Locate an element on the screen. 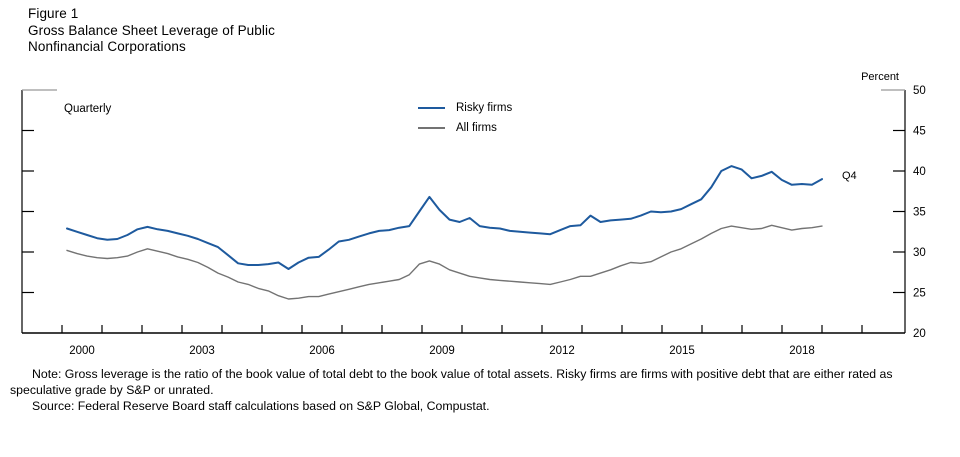 This screenshot has height=457, width=960. all-firms-legend-line-icon is located at coordinates (431, 128).